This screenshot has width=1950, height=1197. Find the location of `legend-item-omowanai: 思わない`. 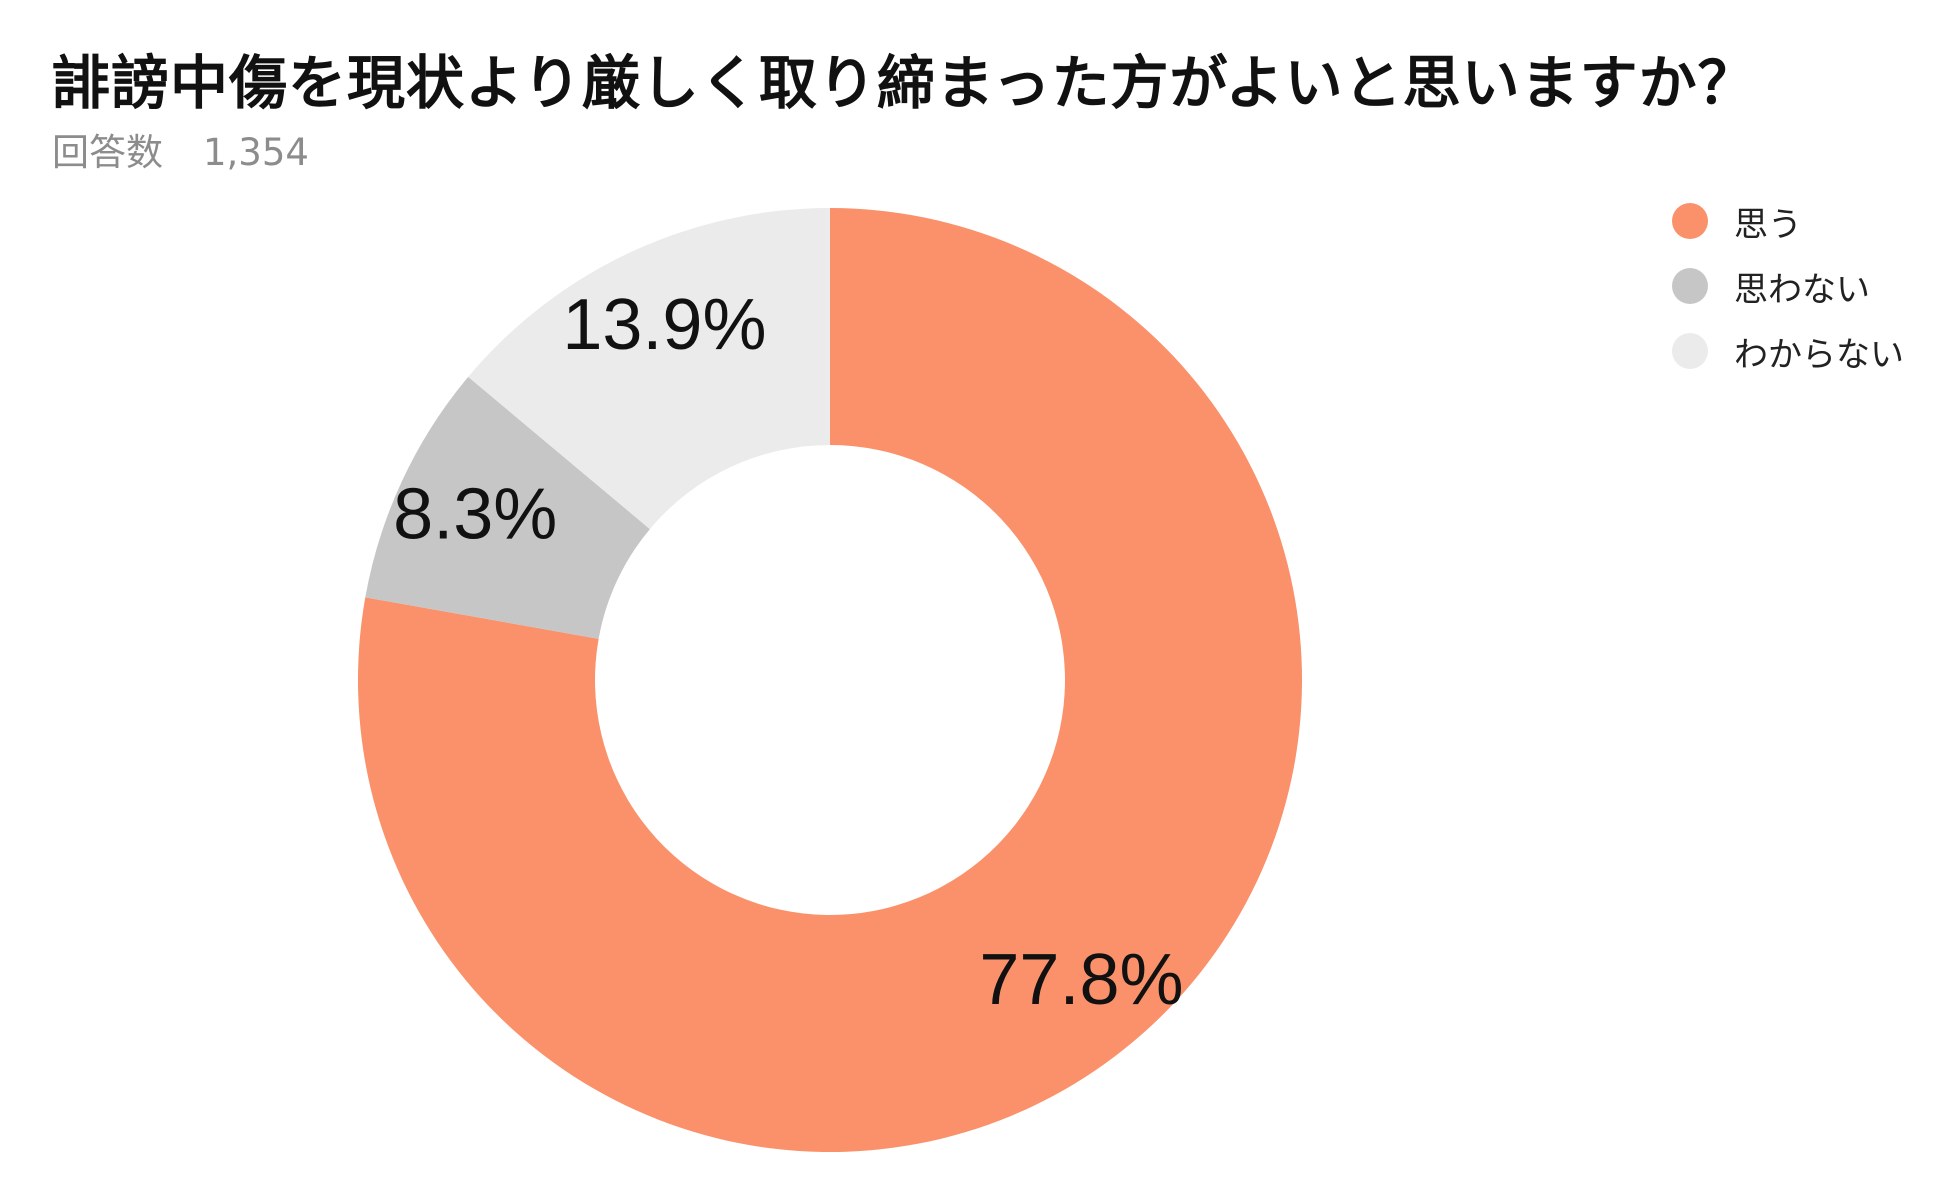

legend-item-omowanai: 思わない is located at coordinates (1788, 288).